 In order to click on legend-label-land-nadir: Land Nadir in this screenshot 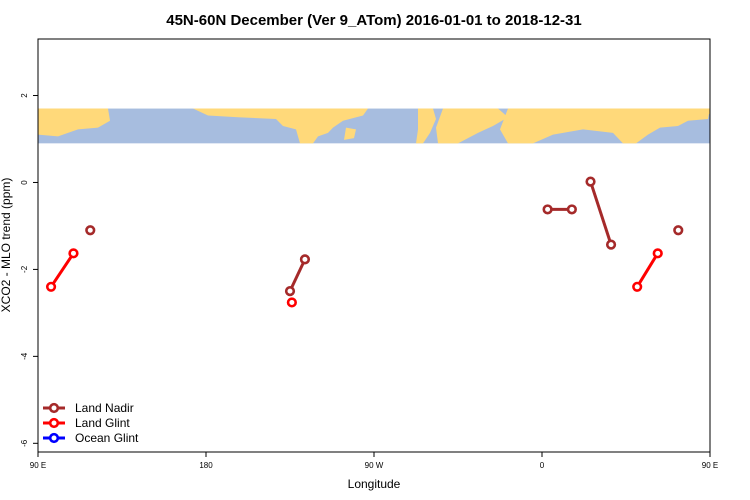, I will do `click(104, 408)`.